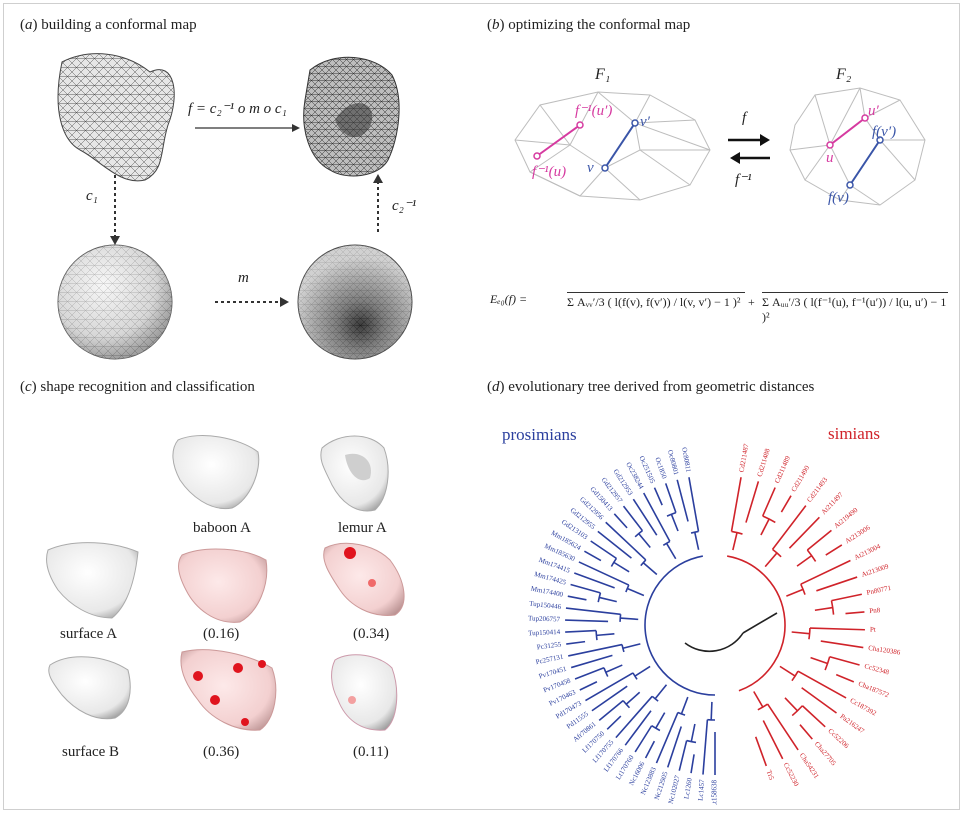 The height and width of the screenshot is (813, 963). I want to click on simian-leaf-label: Cha54231, so click(809, 766).